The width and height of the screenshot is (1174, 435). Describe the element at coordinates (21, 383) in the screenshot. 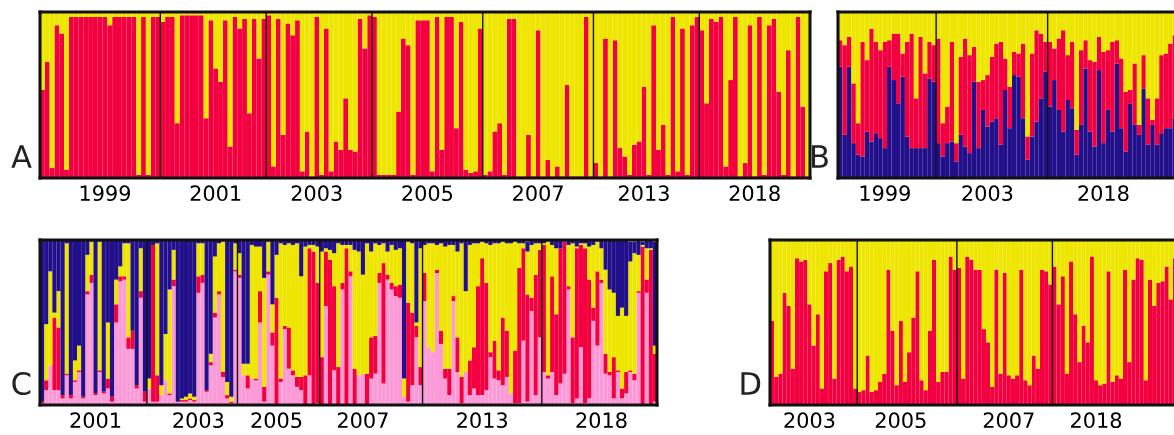

I see `text: C` at that location.